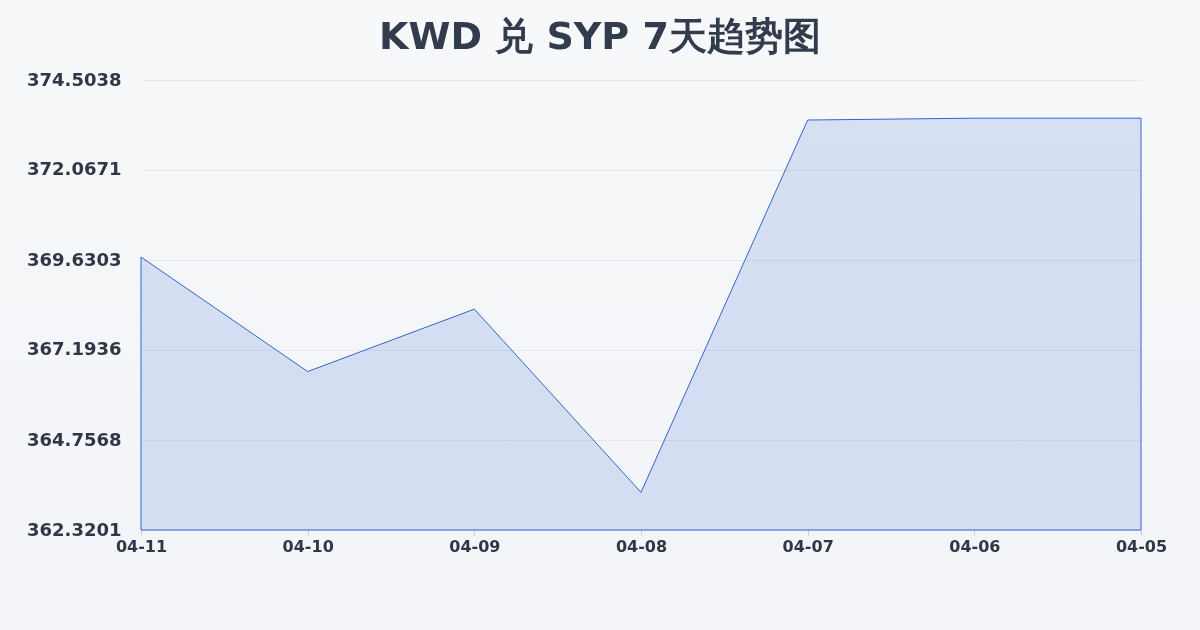 The image size is (1200, 630). Describe the element at coordinates (1141, 546) in the screenshot. I see `x-tick-label: 04-05` at that location.